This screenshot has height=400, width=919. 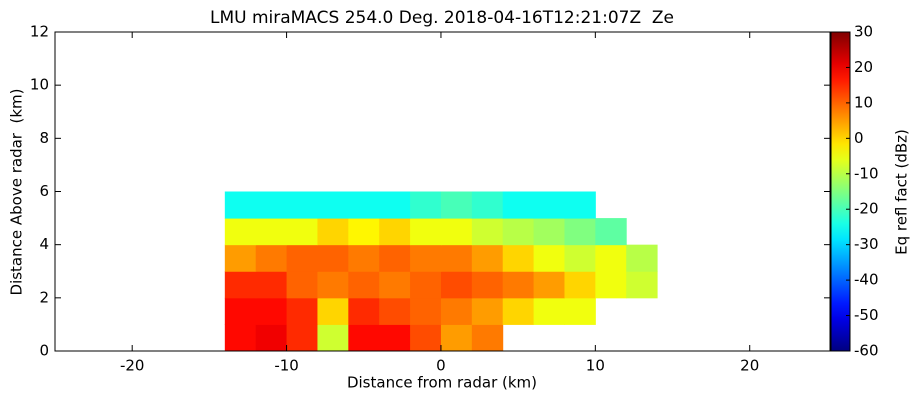 What do you see at coordinates (595, 366) in the screenshot?
I see `x-tick-label: 10` at bounding box center [595, 366].